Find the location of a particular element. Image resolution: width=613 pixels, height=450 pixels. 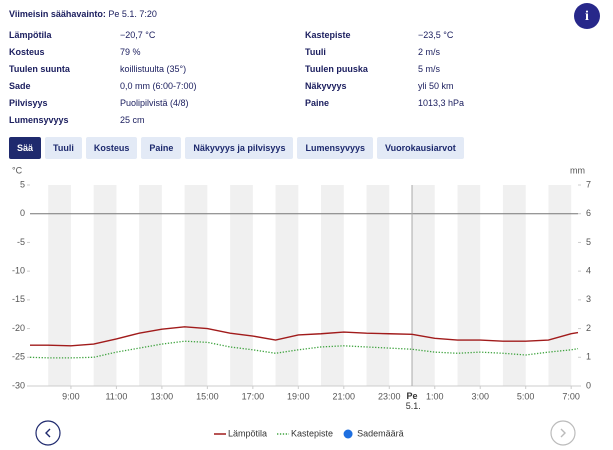

y2-tick-label: 4 is located at coordinates (588, 271).